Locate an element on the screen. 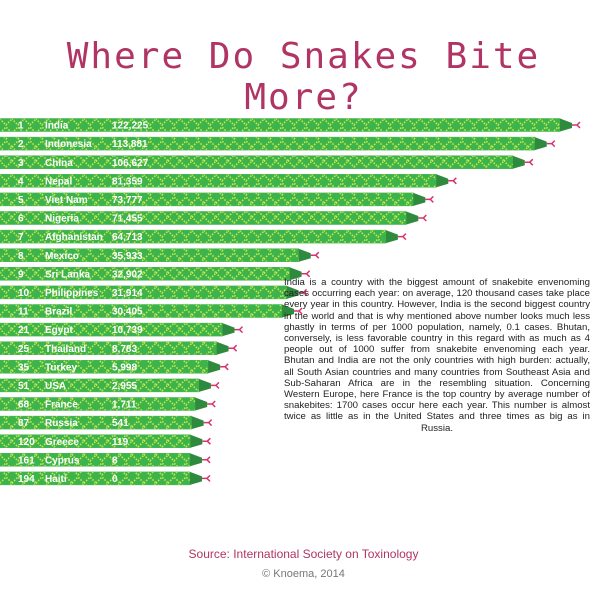 The width and height of the screenshot is (607, 599). credit: © Knoema, 2014 is located at coordinates (303, 574).